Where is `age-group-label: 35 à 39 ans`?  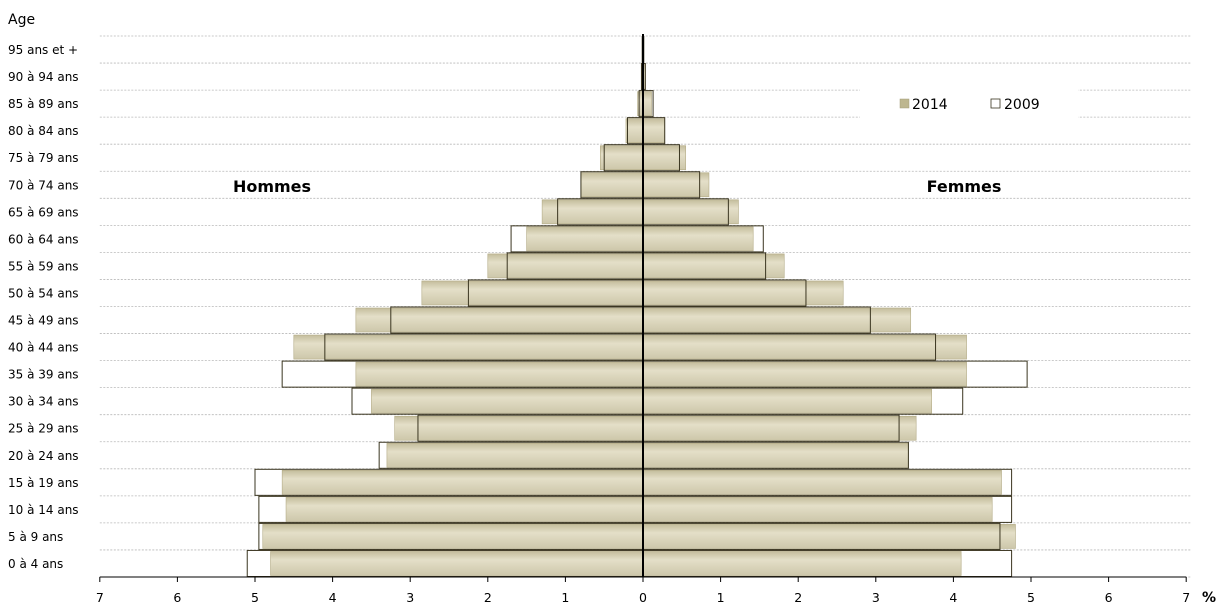 age-group-label: 35 à 39 ans is located at coordinates (43, 375).